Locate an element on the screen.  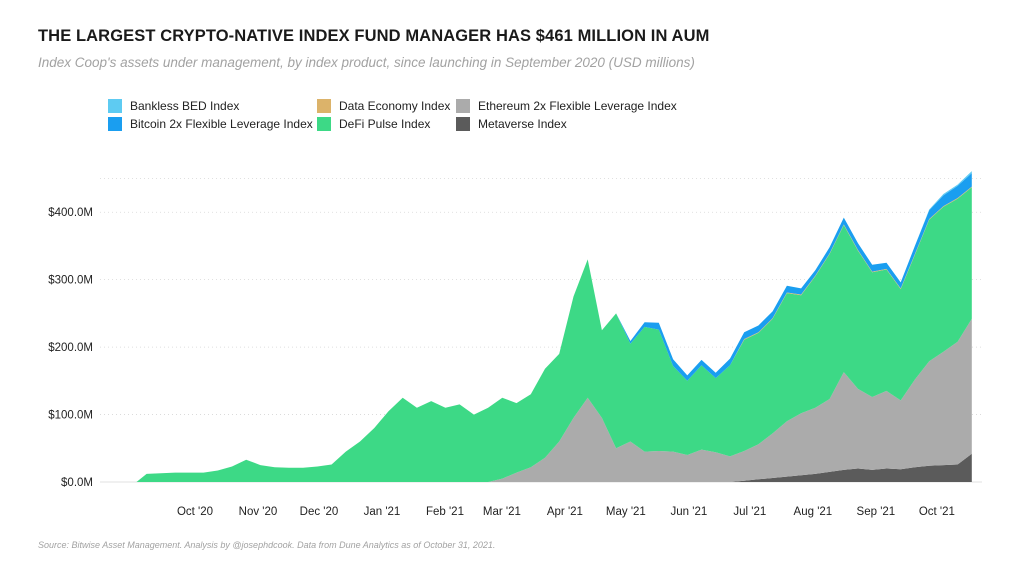
x-tick-label: Aug '21 is located at coordinates (813, 512).